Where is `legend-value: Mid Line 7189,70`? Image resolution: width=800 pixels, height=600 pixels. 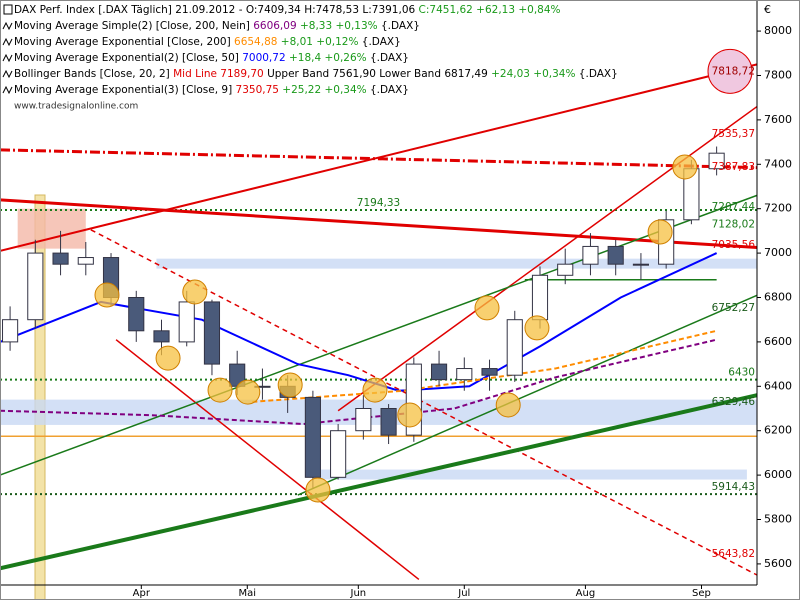 legend-value: Mid Line 7189,70 is located at coordinates (218, 74).